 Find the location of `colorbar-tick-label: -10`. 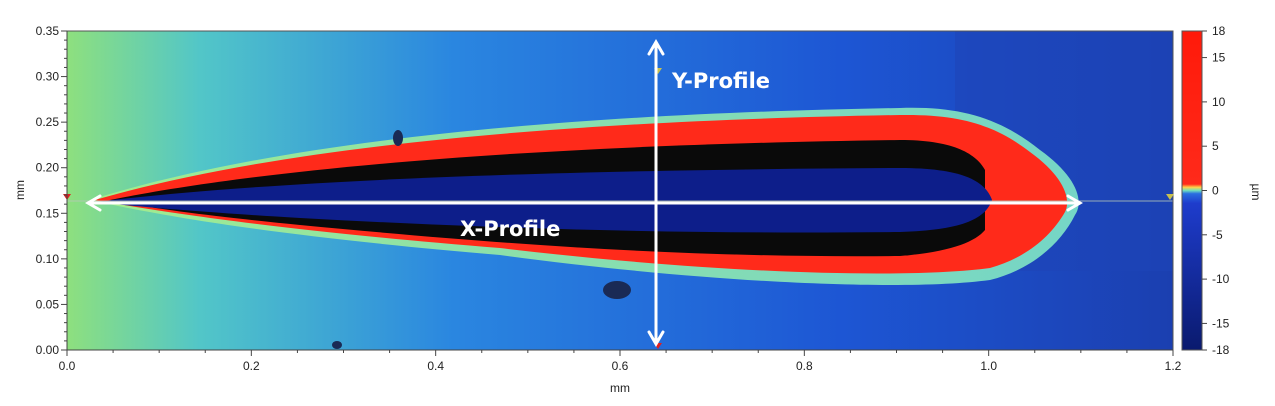

colorbar-tick-label: -10 is located at coordinates (1221, 279).